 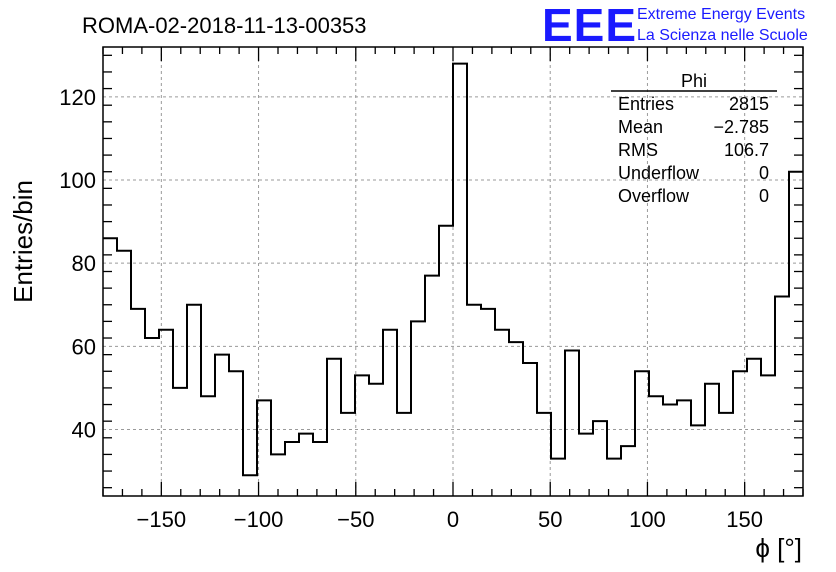 What do you see at coordinates (77, 97) in the screenshot?
I see `y-tick-label: 120` at bounding box center [77, 97].